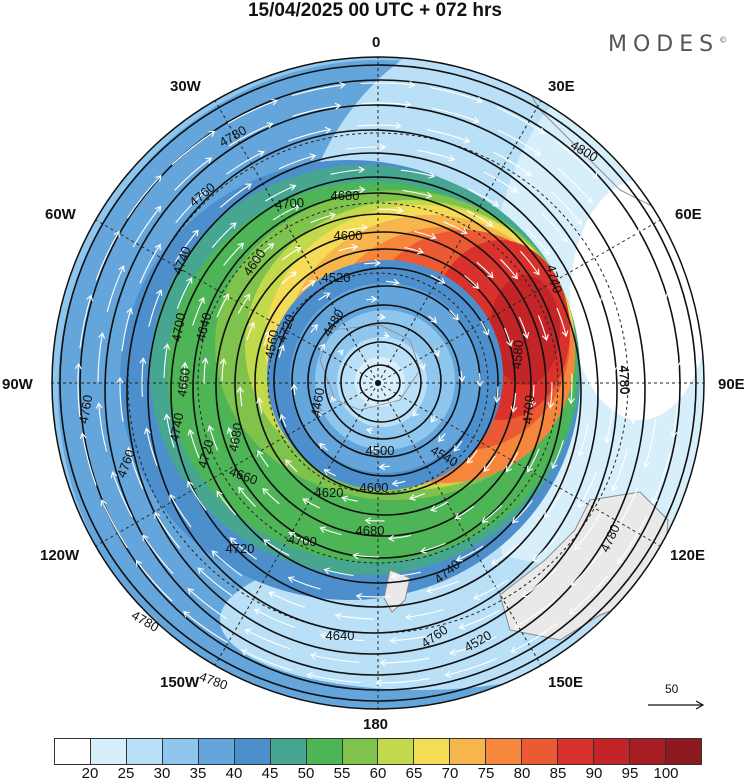 The height and width of the screenshot is (782, 750). Describe the element at coordinates (60, 214) in the screenshot. I see `label-60w: 60W` at that location.